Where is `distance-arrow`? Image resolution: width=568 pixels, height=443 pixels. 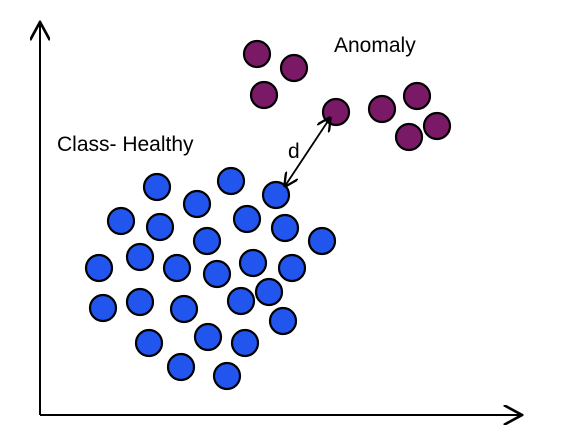 distance-arrow is located at coordinates (307, 152).